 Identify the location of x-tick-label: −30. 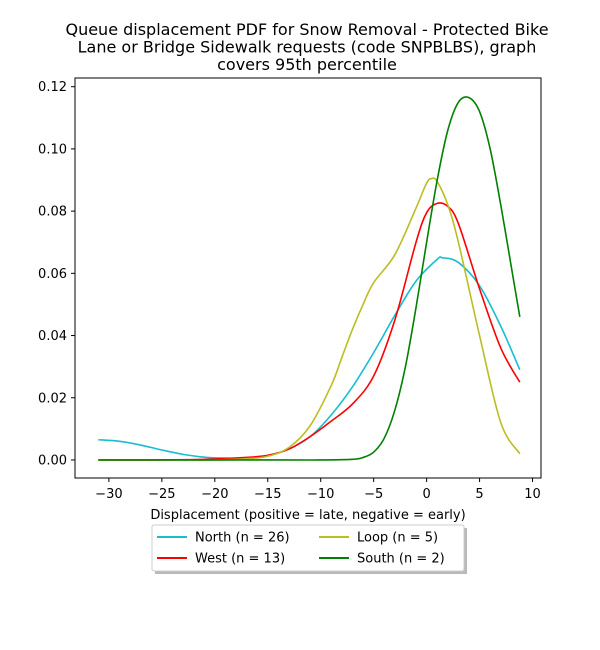
(108, 494).